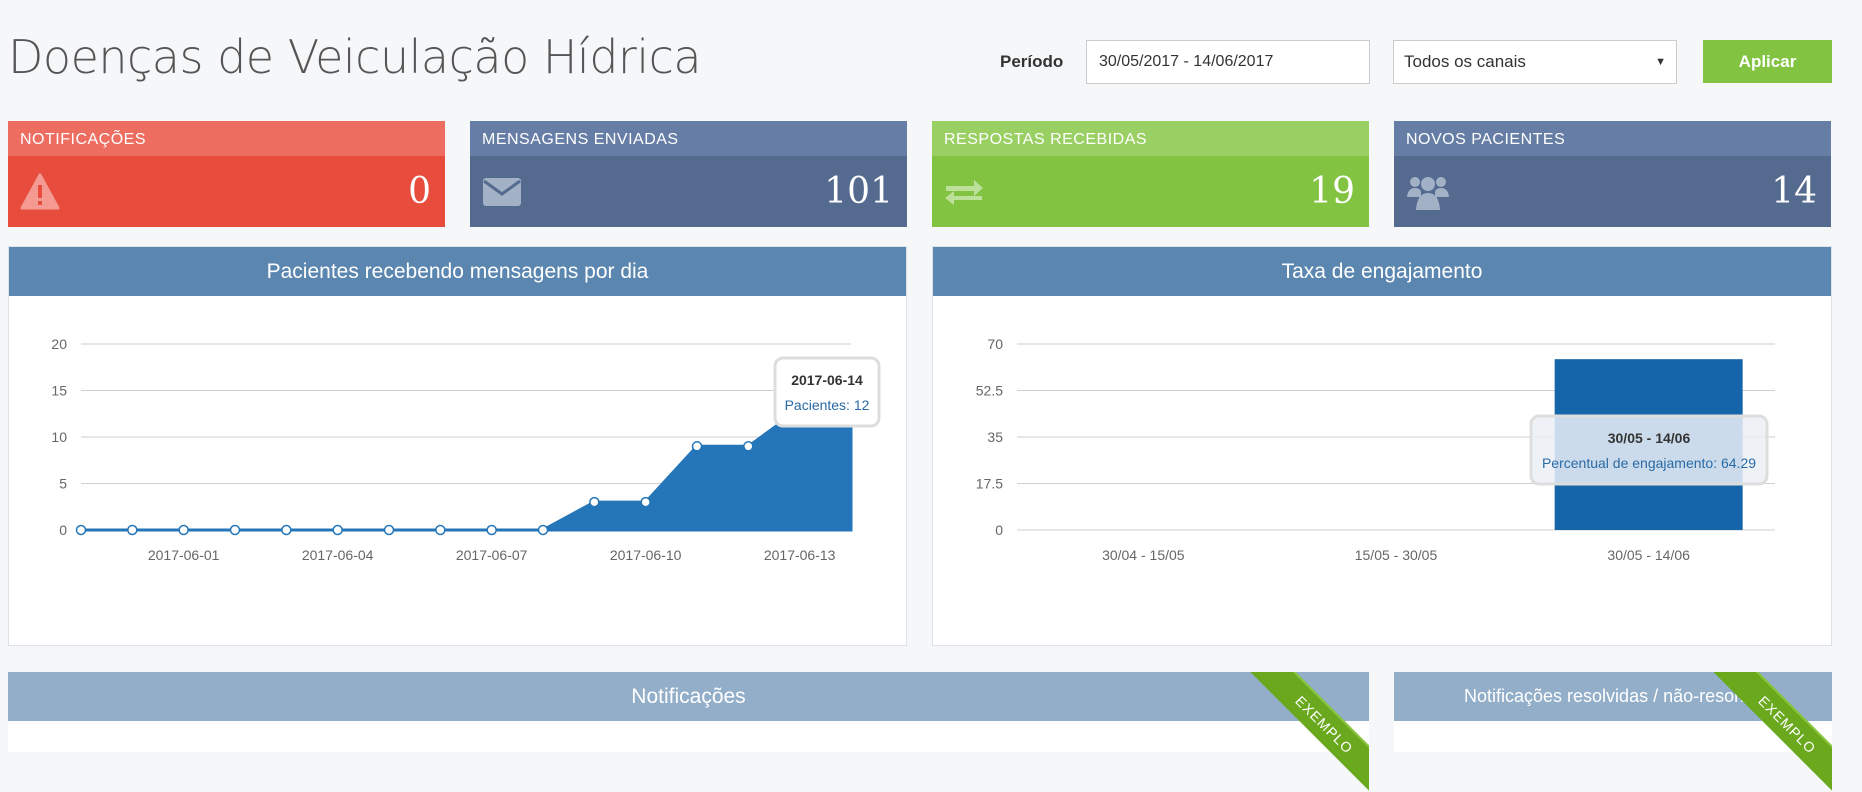 The image size is (1862, 792). I want to click on x-tick-label: 30/04 - 15/05, so click(1143, 555).